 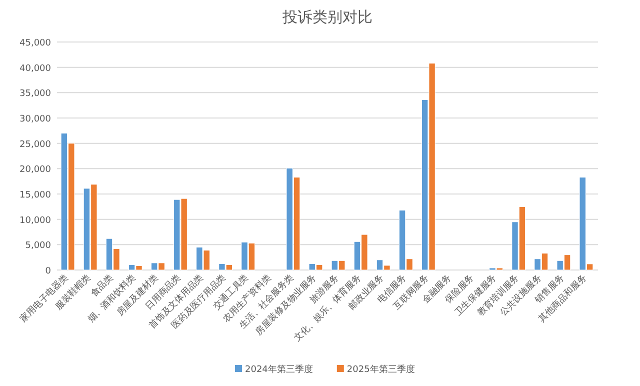 I want to click on y-tick-label: 30,000, so click(x=36, y=119).